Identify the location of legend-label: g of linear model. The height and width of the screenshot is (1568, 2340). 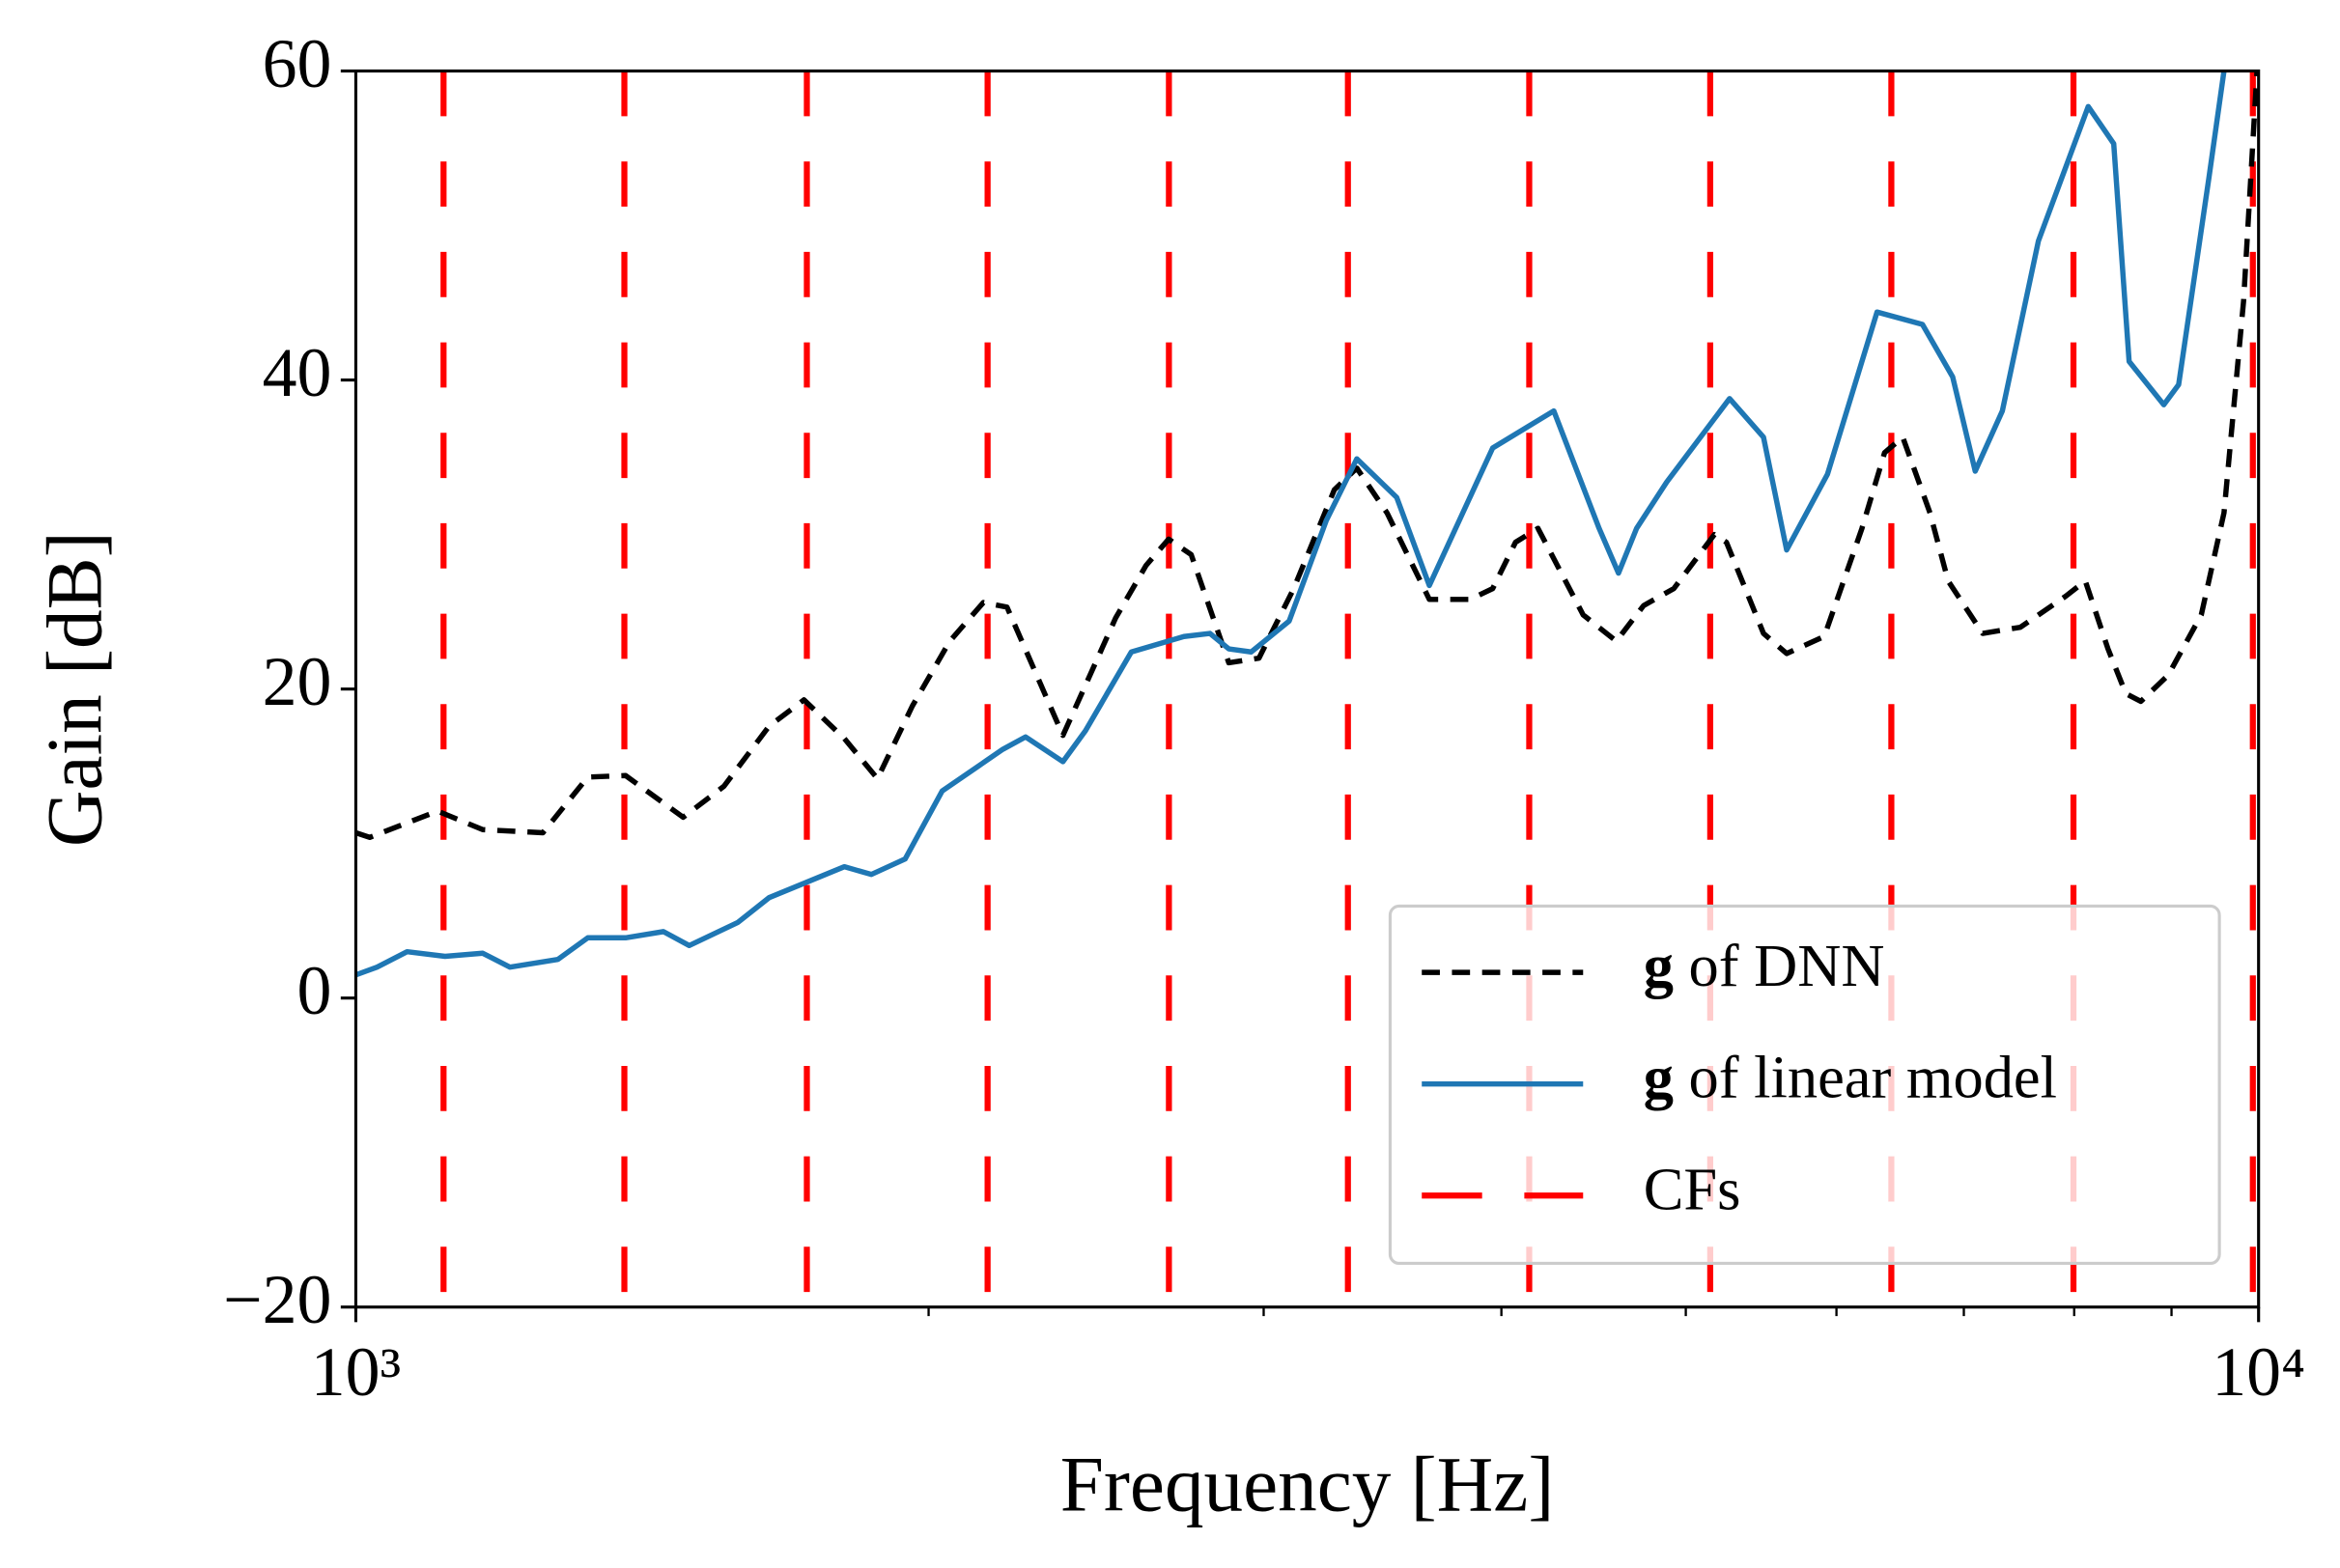
(1851, 1077).